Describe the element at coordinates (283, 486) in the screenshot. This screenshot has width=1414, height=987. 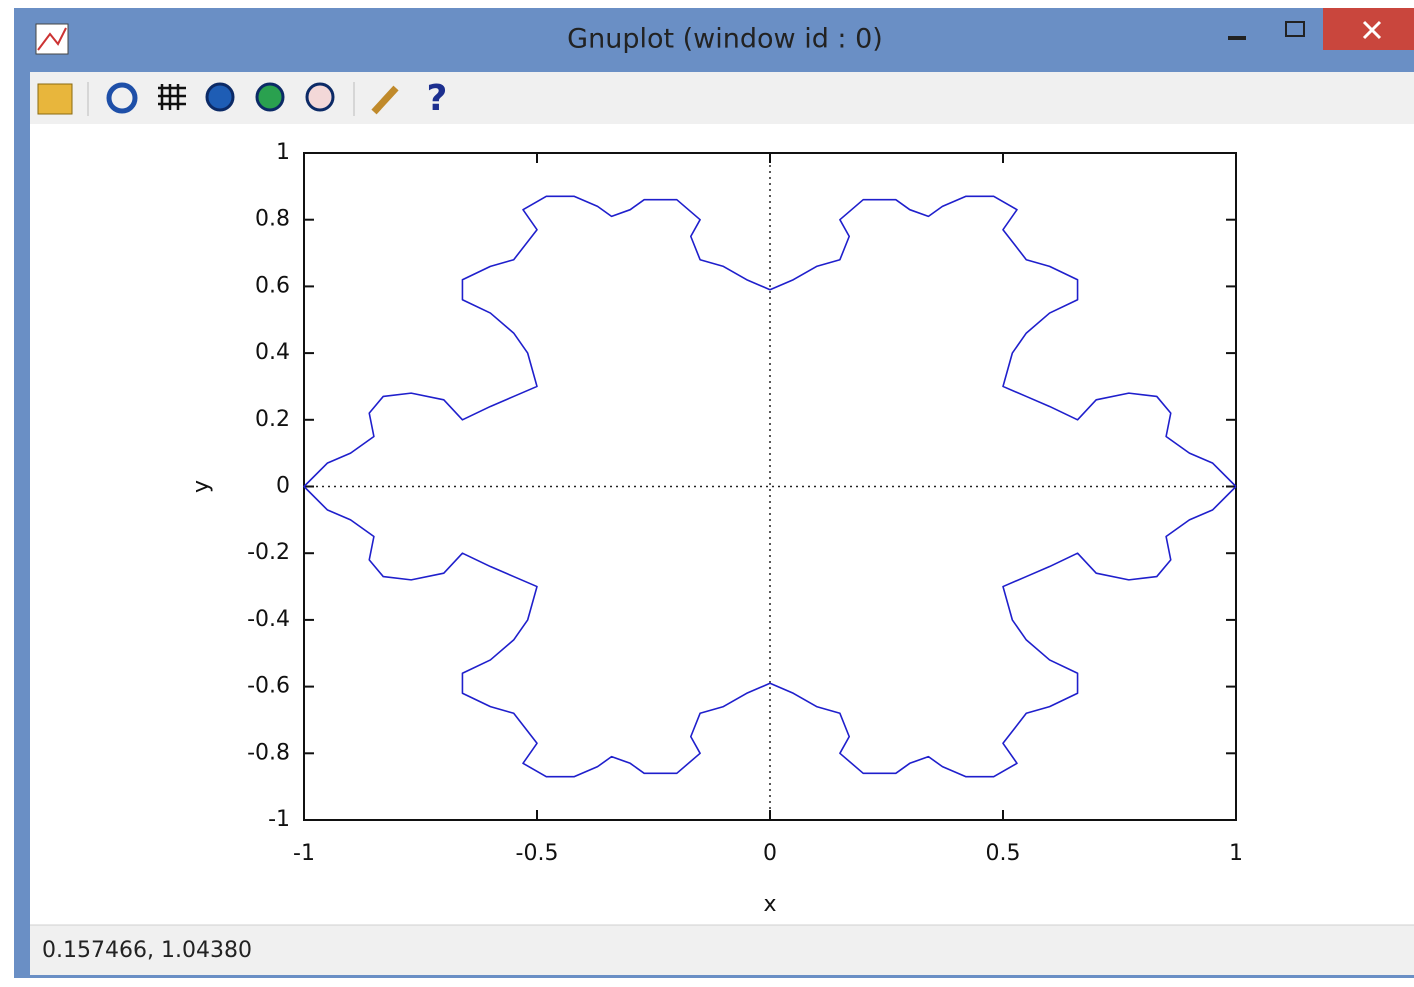
I see `y-tick-label: 0` at that location.